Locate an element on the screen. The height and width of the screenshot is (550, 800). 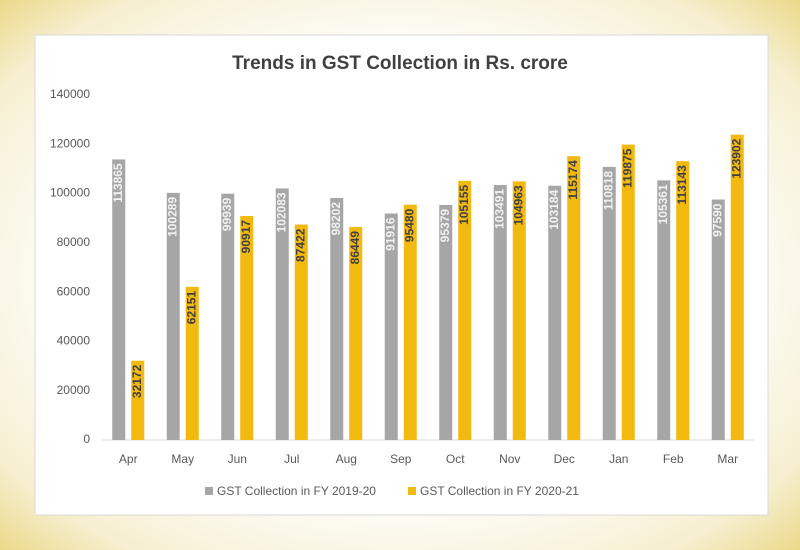
x-tick-label: Dec is located at coordinates (564, 459).